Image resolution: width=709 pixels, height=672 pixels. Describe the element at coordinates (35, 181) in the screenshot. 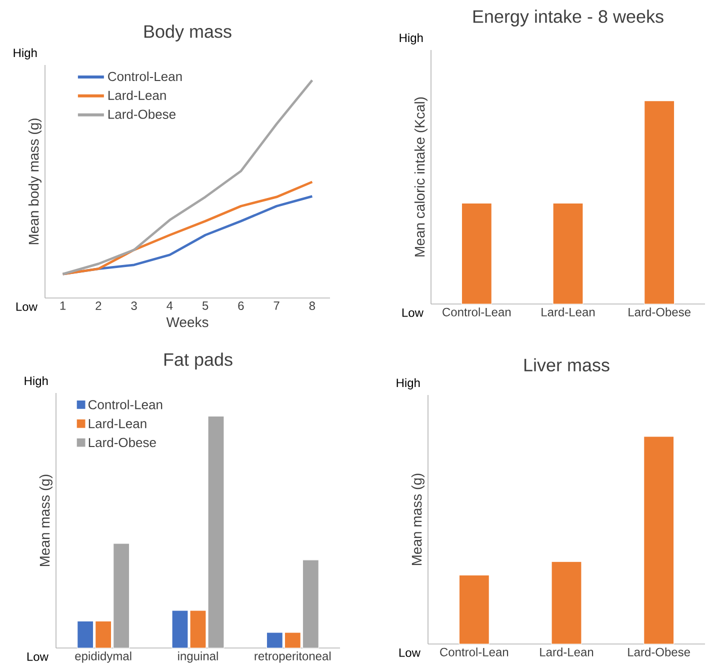

I see `y-axis-title: Mean body mass (g)` at that location.